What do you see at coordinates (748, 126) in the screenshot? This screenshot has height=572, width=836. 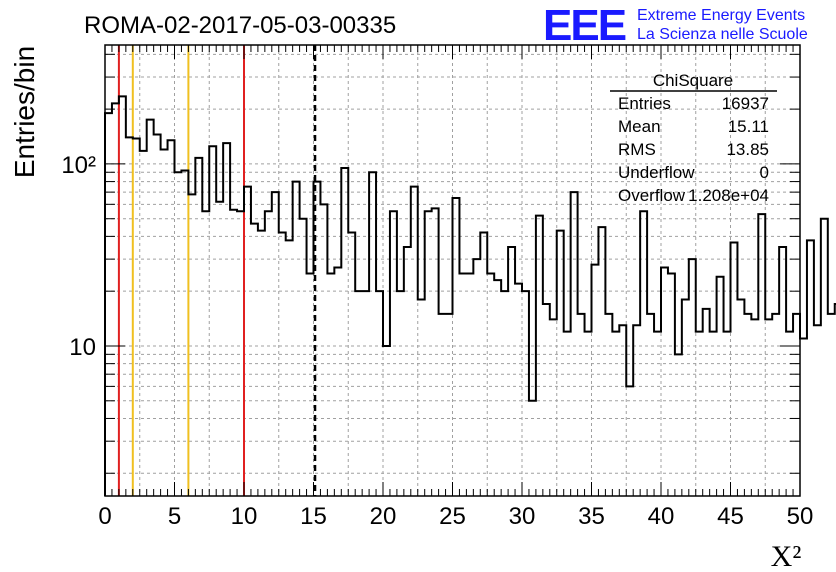 I see `stats-value: 15.11` at bounding box center [748, 126].